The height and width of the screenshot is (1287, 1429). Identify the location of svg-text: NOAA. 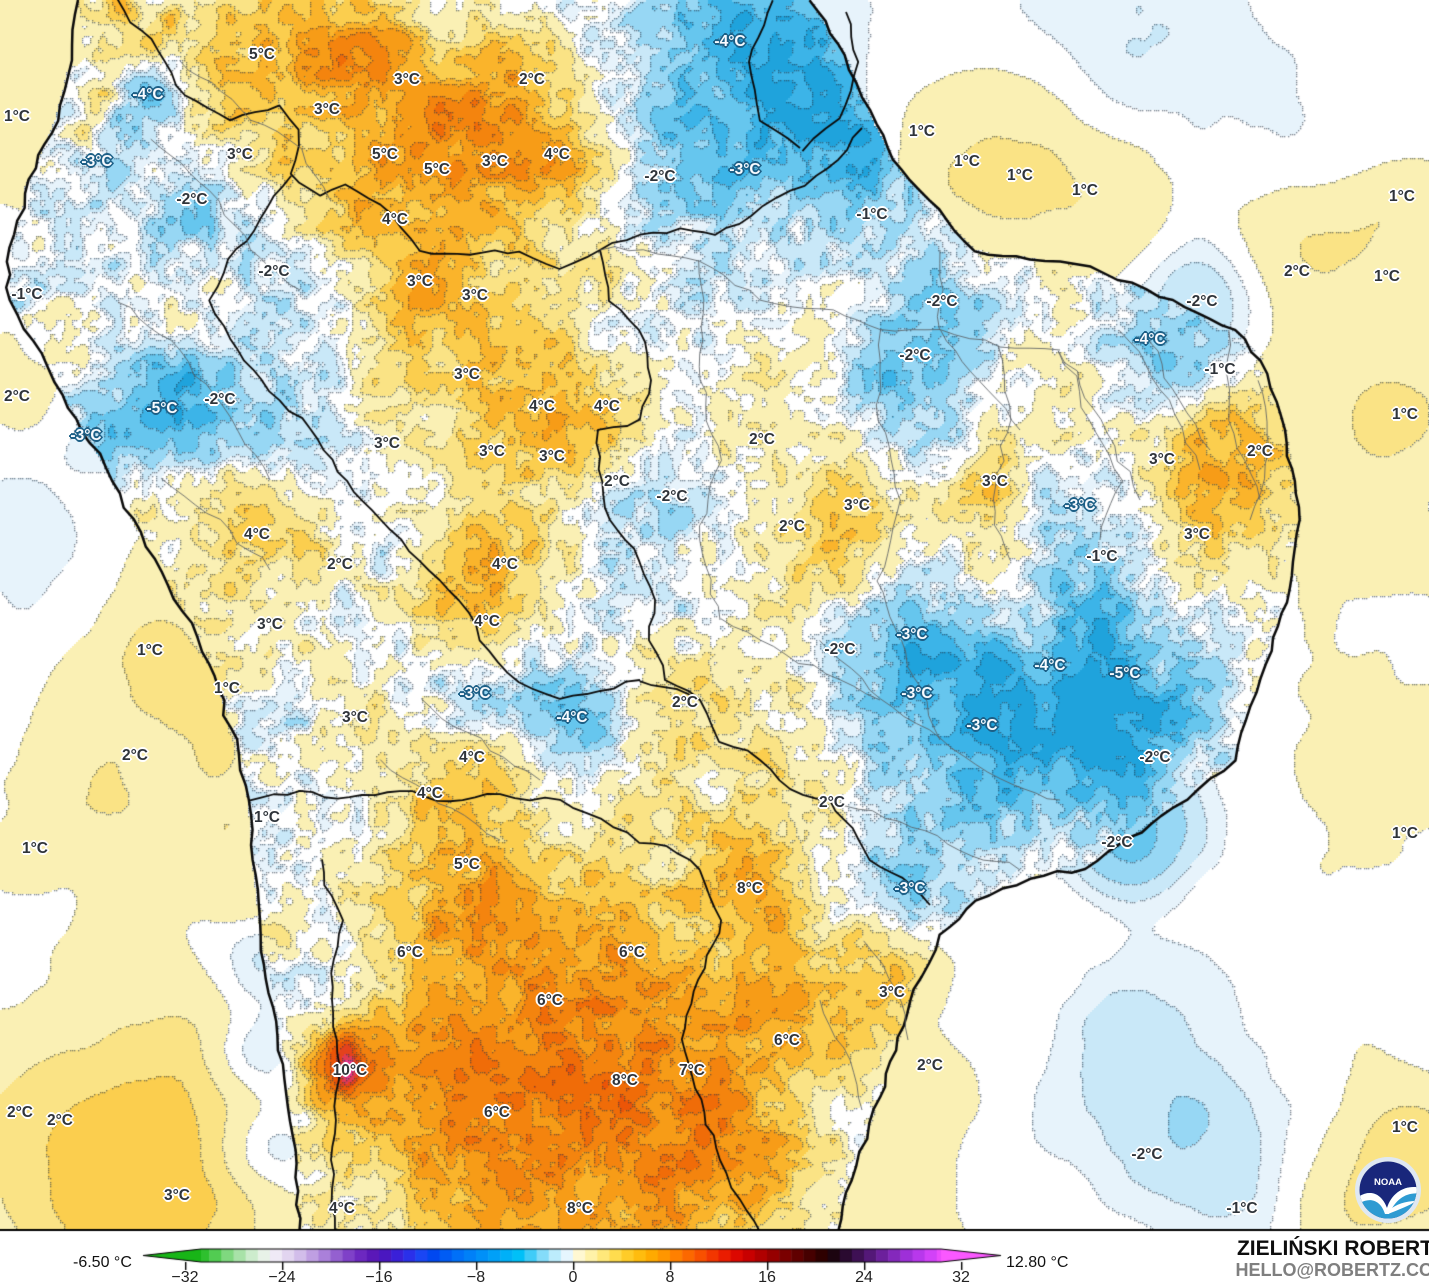
(1388, 1182).